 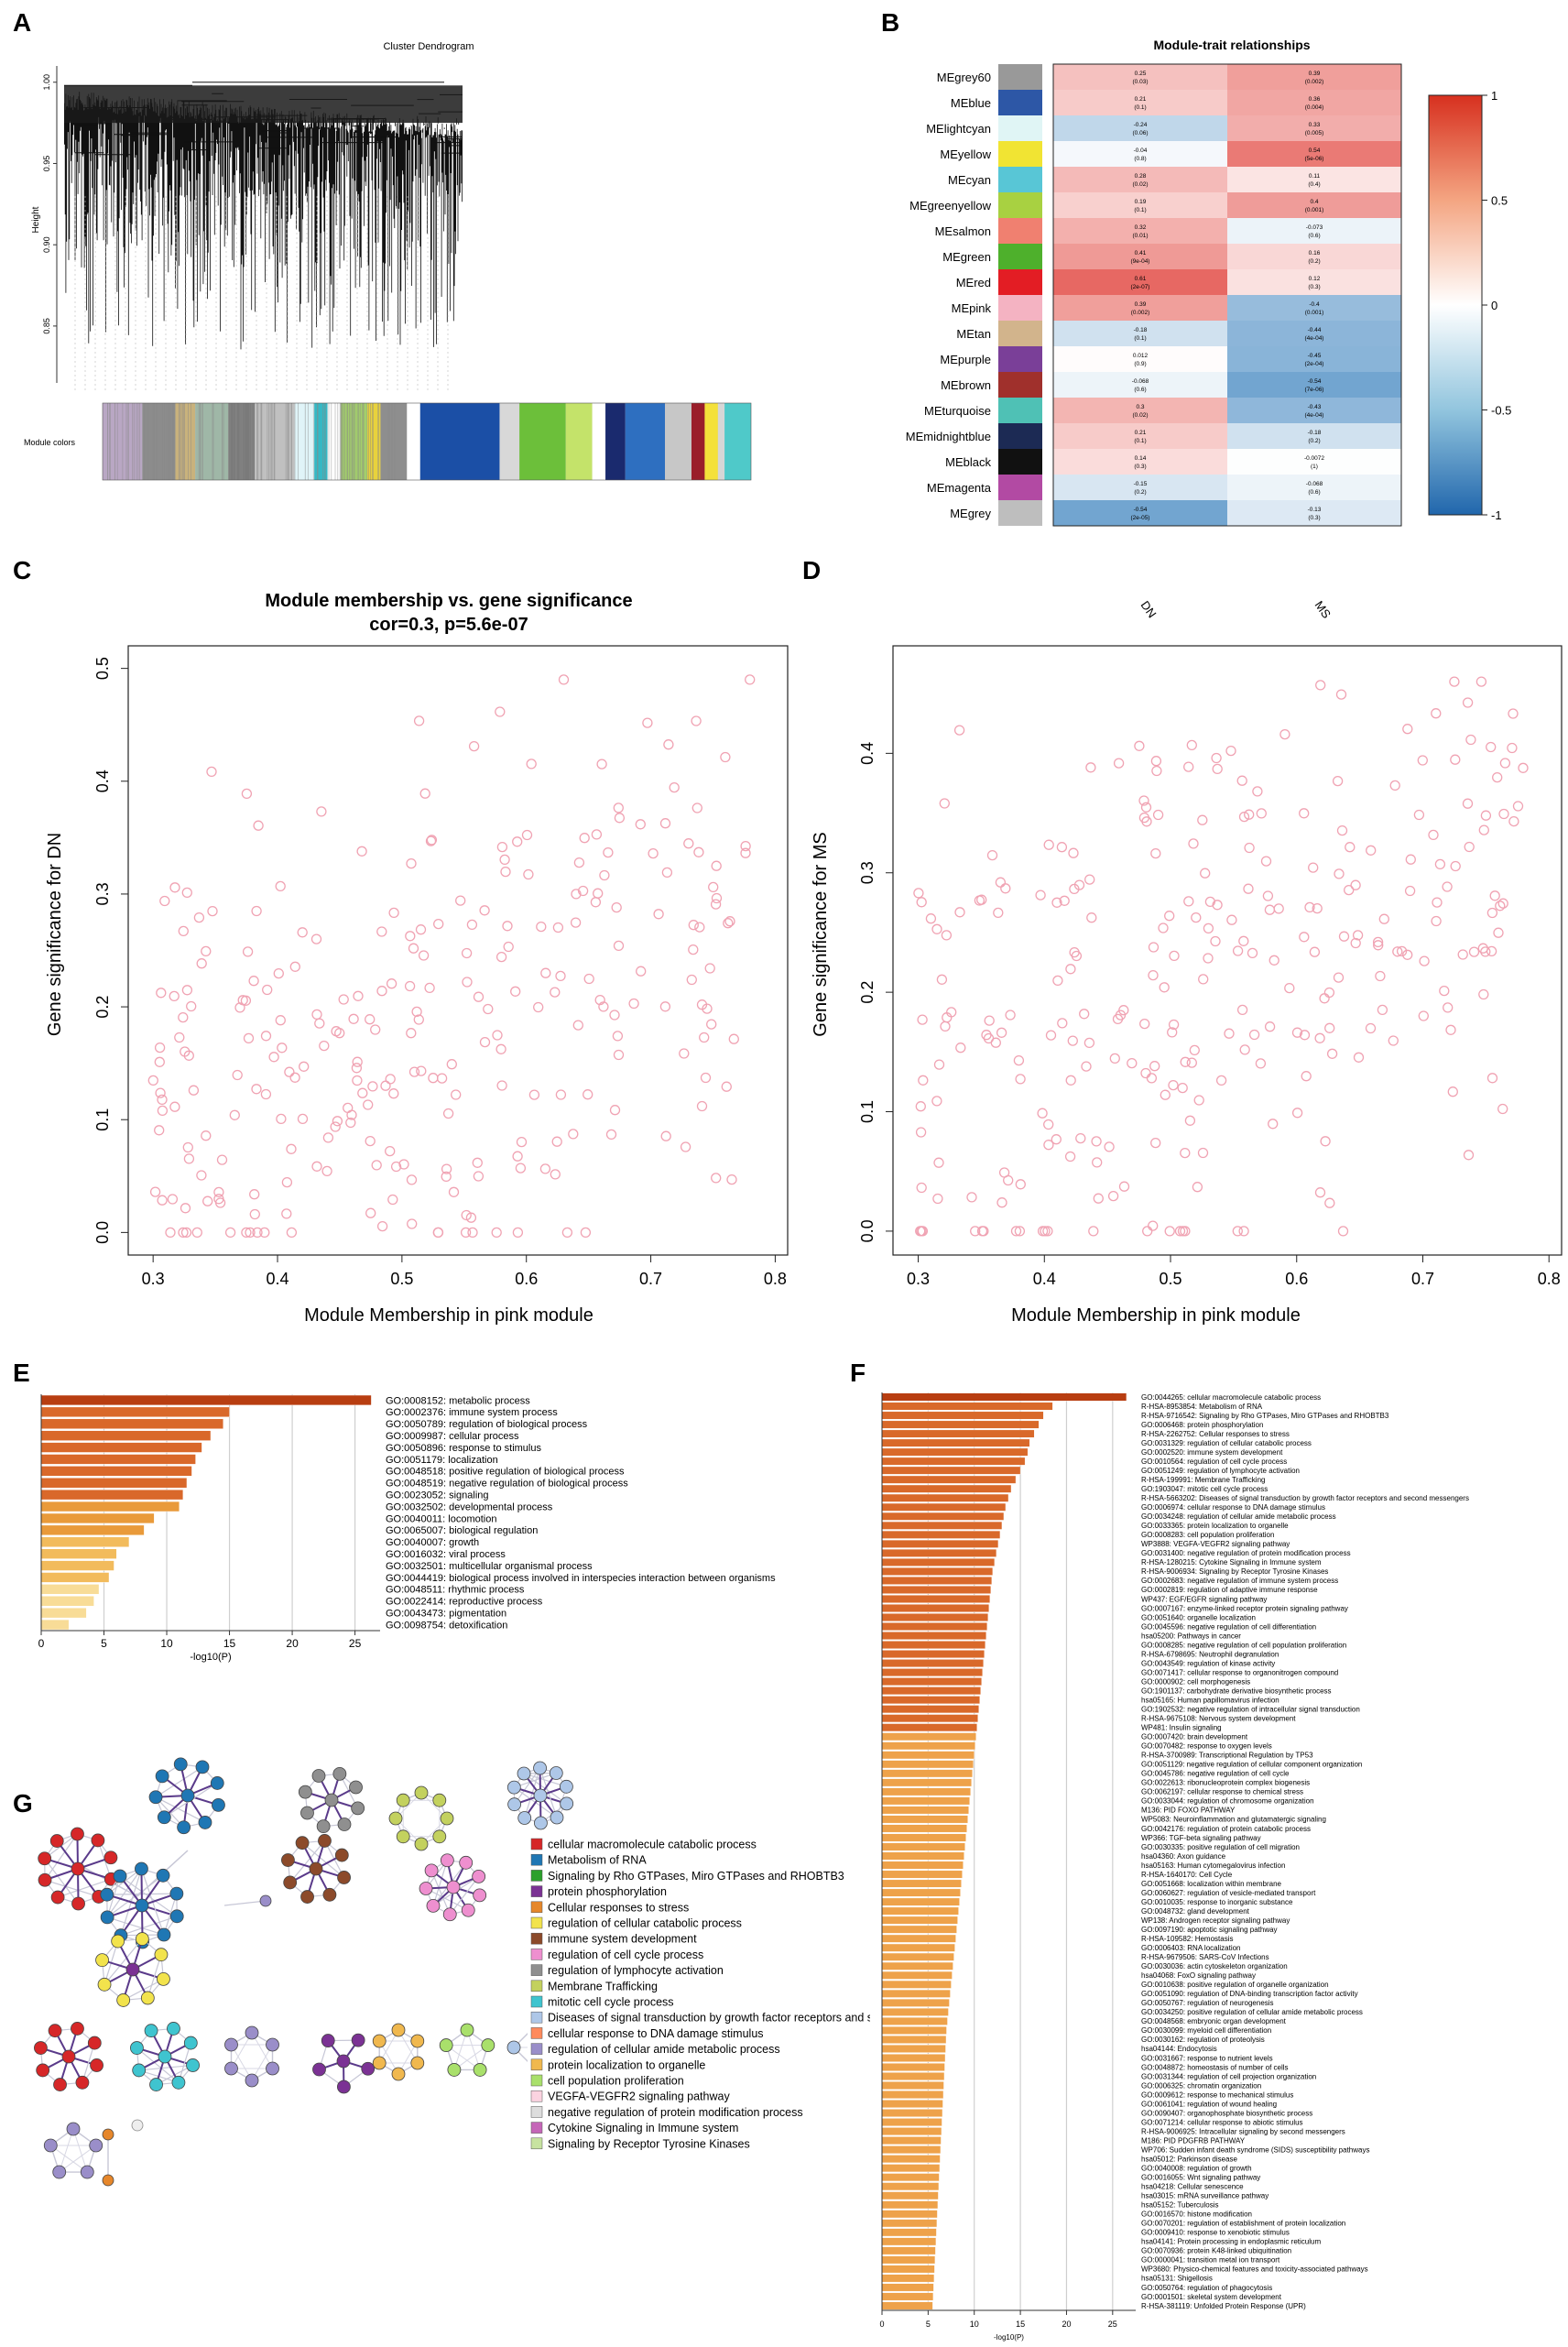 What do you see at coordinates (650, 1279) in the screenshot?
I see `scatter-x-tick-label: 0.7` at bounding box center [650, 1279].